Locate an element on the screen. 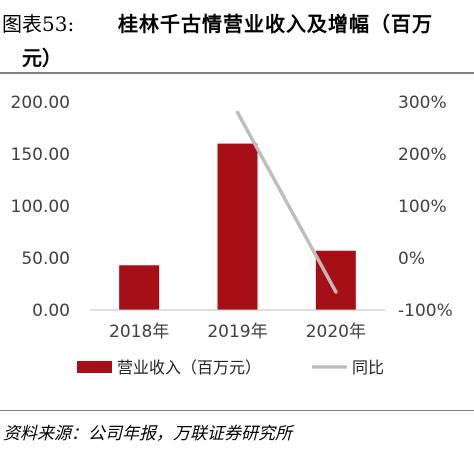 Image resolution: width=474 pixels, height=450 pixels. right-tick-label: 0% is located at coordinates (411, 259).